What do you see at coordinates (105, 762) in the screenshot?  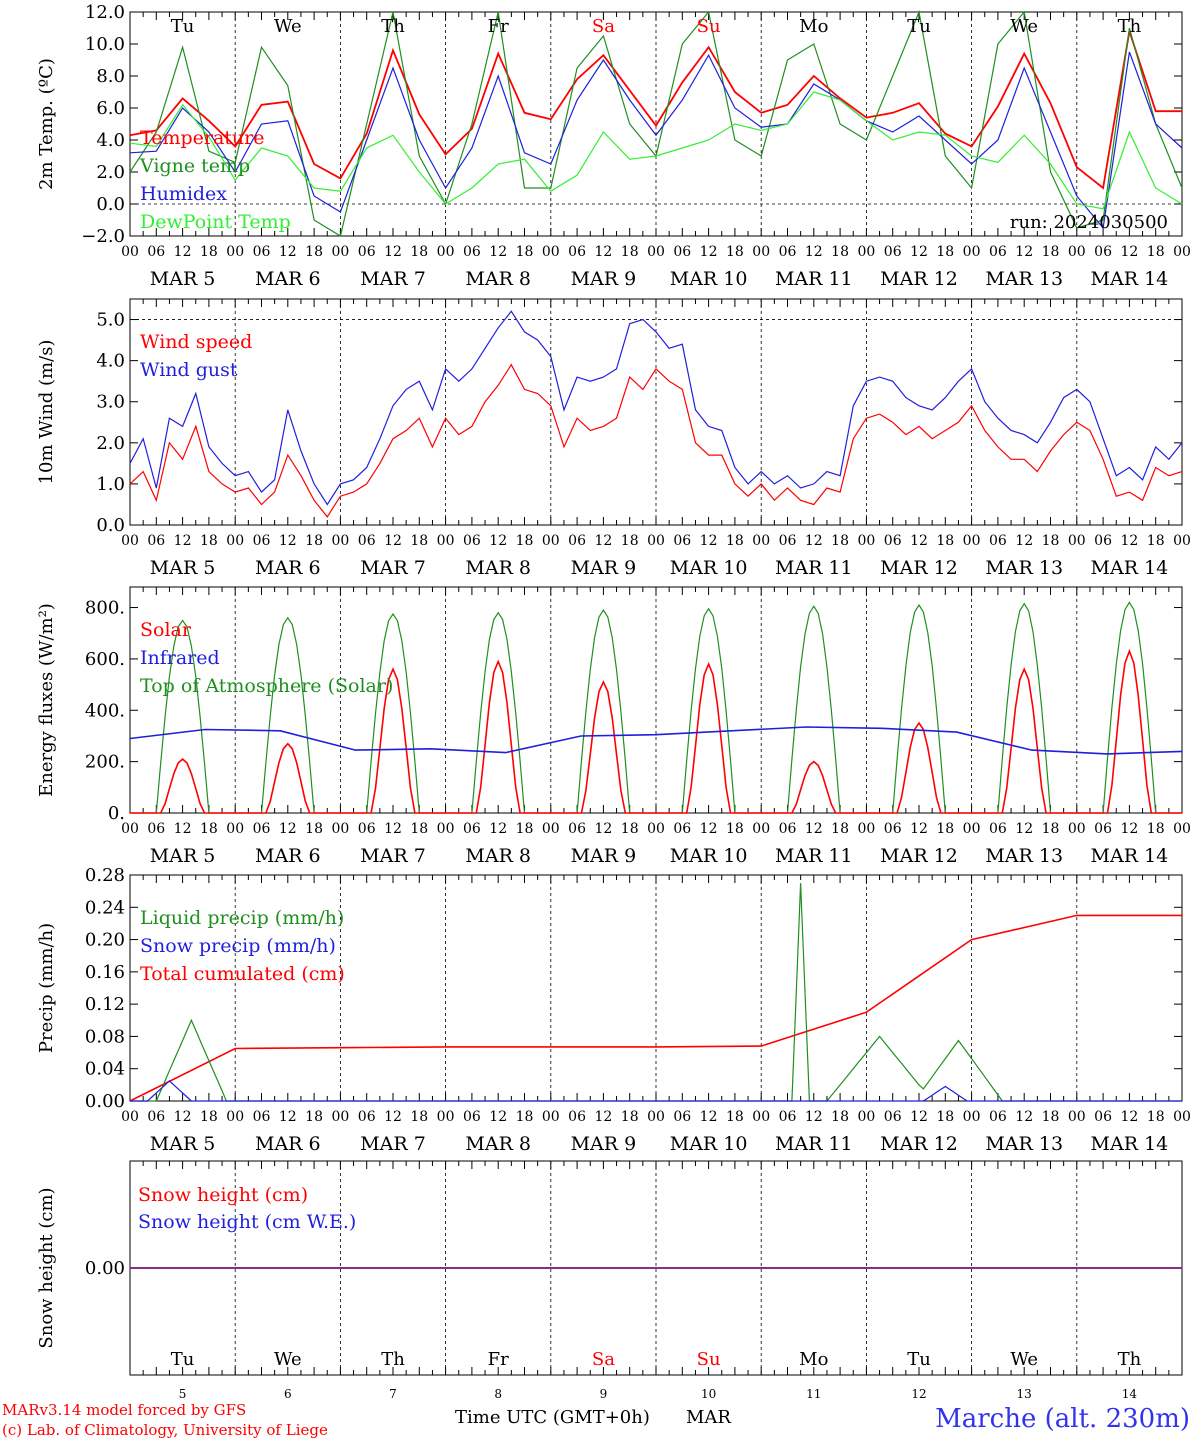 I see `y-tick-label: 200.` at bounding box center [105, 762].